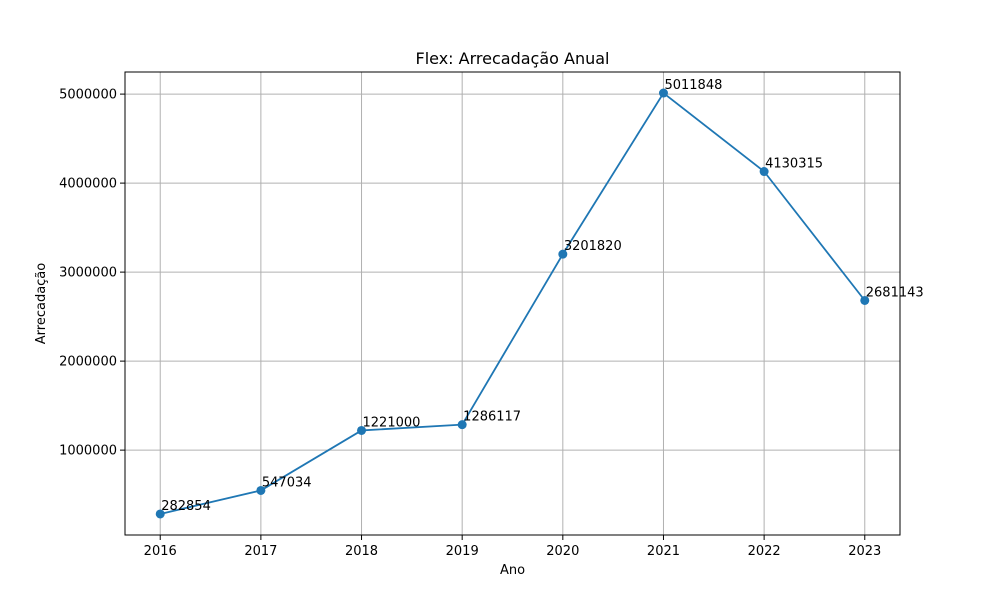 This screenshot has width=1000, height=600. I want to click on data-label: 282854, so click(186, 506).